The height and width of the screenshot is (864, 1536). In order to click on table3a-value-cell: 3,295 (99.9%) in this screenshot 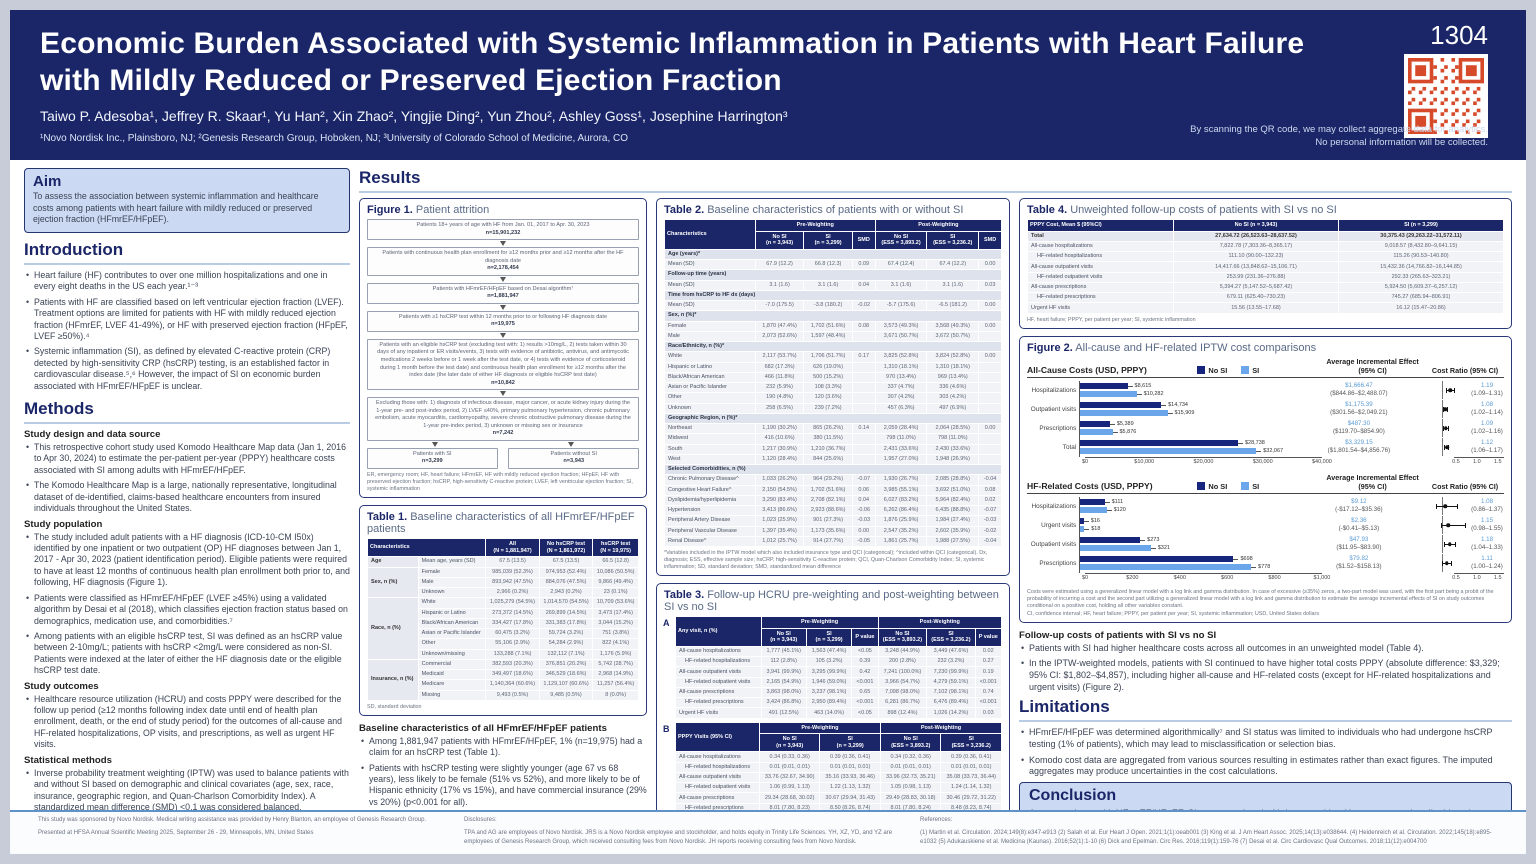, I will do `click(829, 672)`.